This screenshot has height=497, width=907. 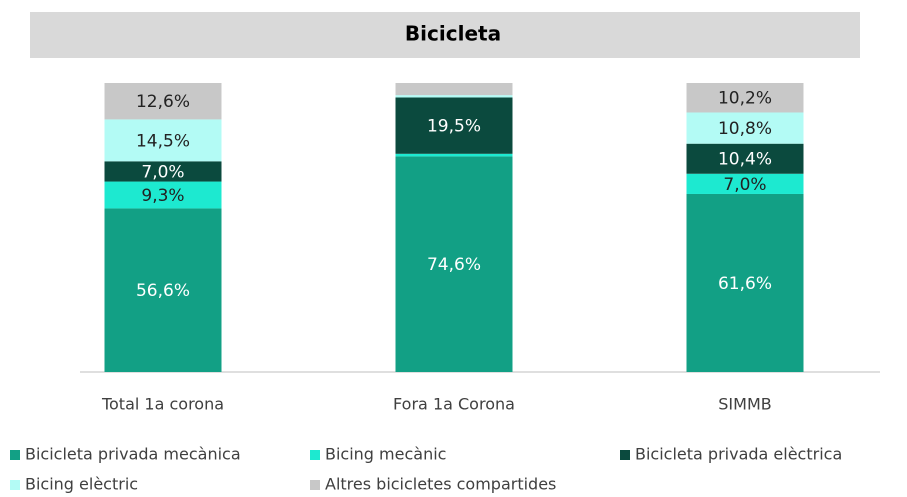 What do you see at coordinates (453, 34) in the screenshot?
I see `chart-title: Bicicleta` at bounding box center [453, 34].